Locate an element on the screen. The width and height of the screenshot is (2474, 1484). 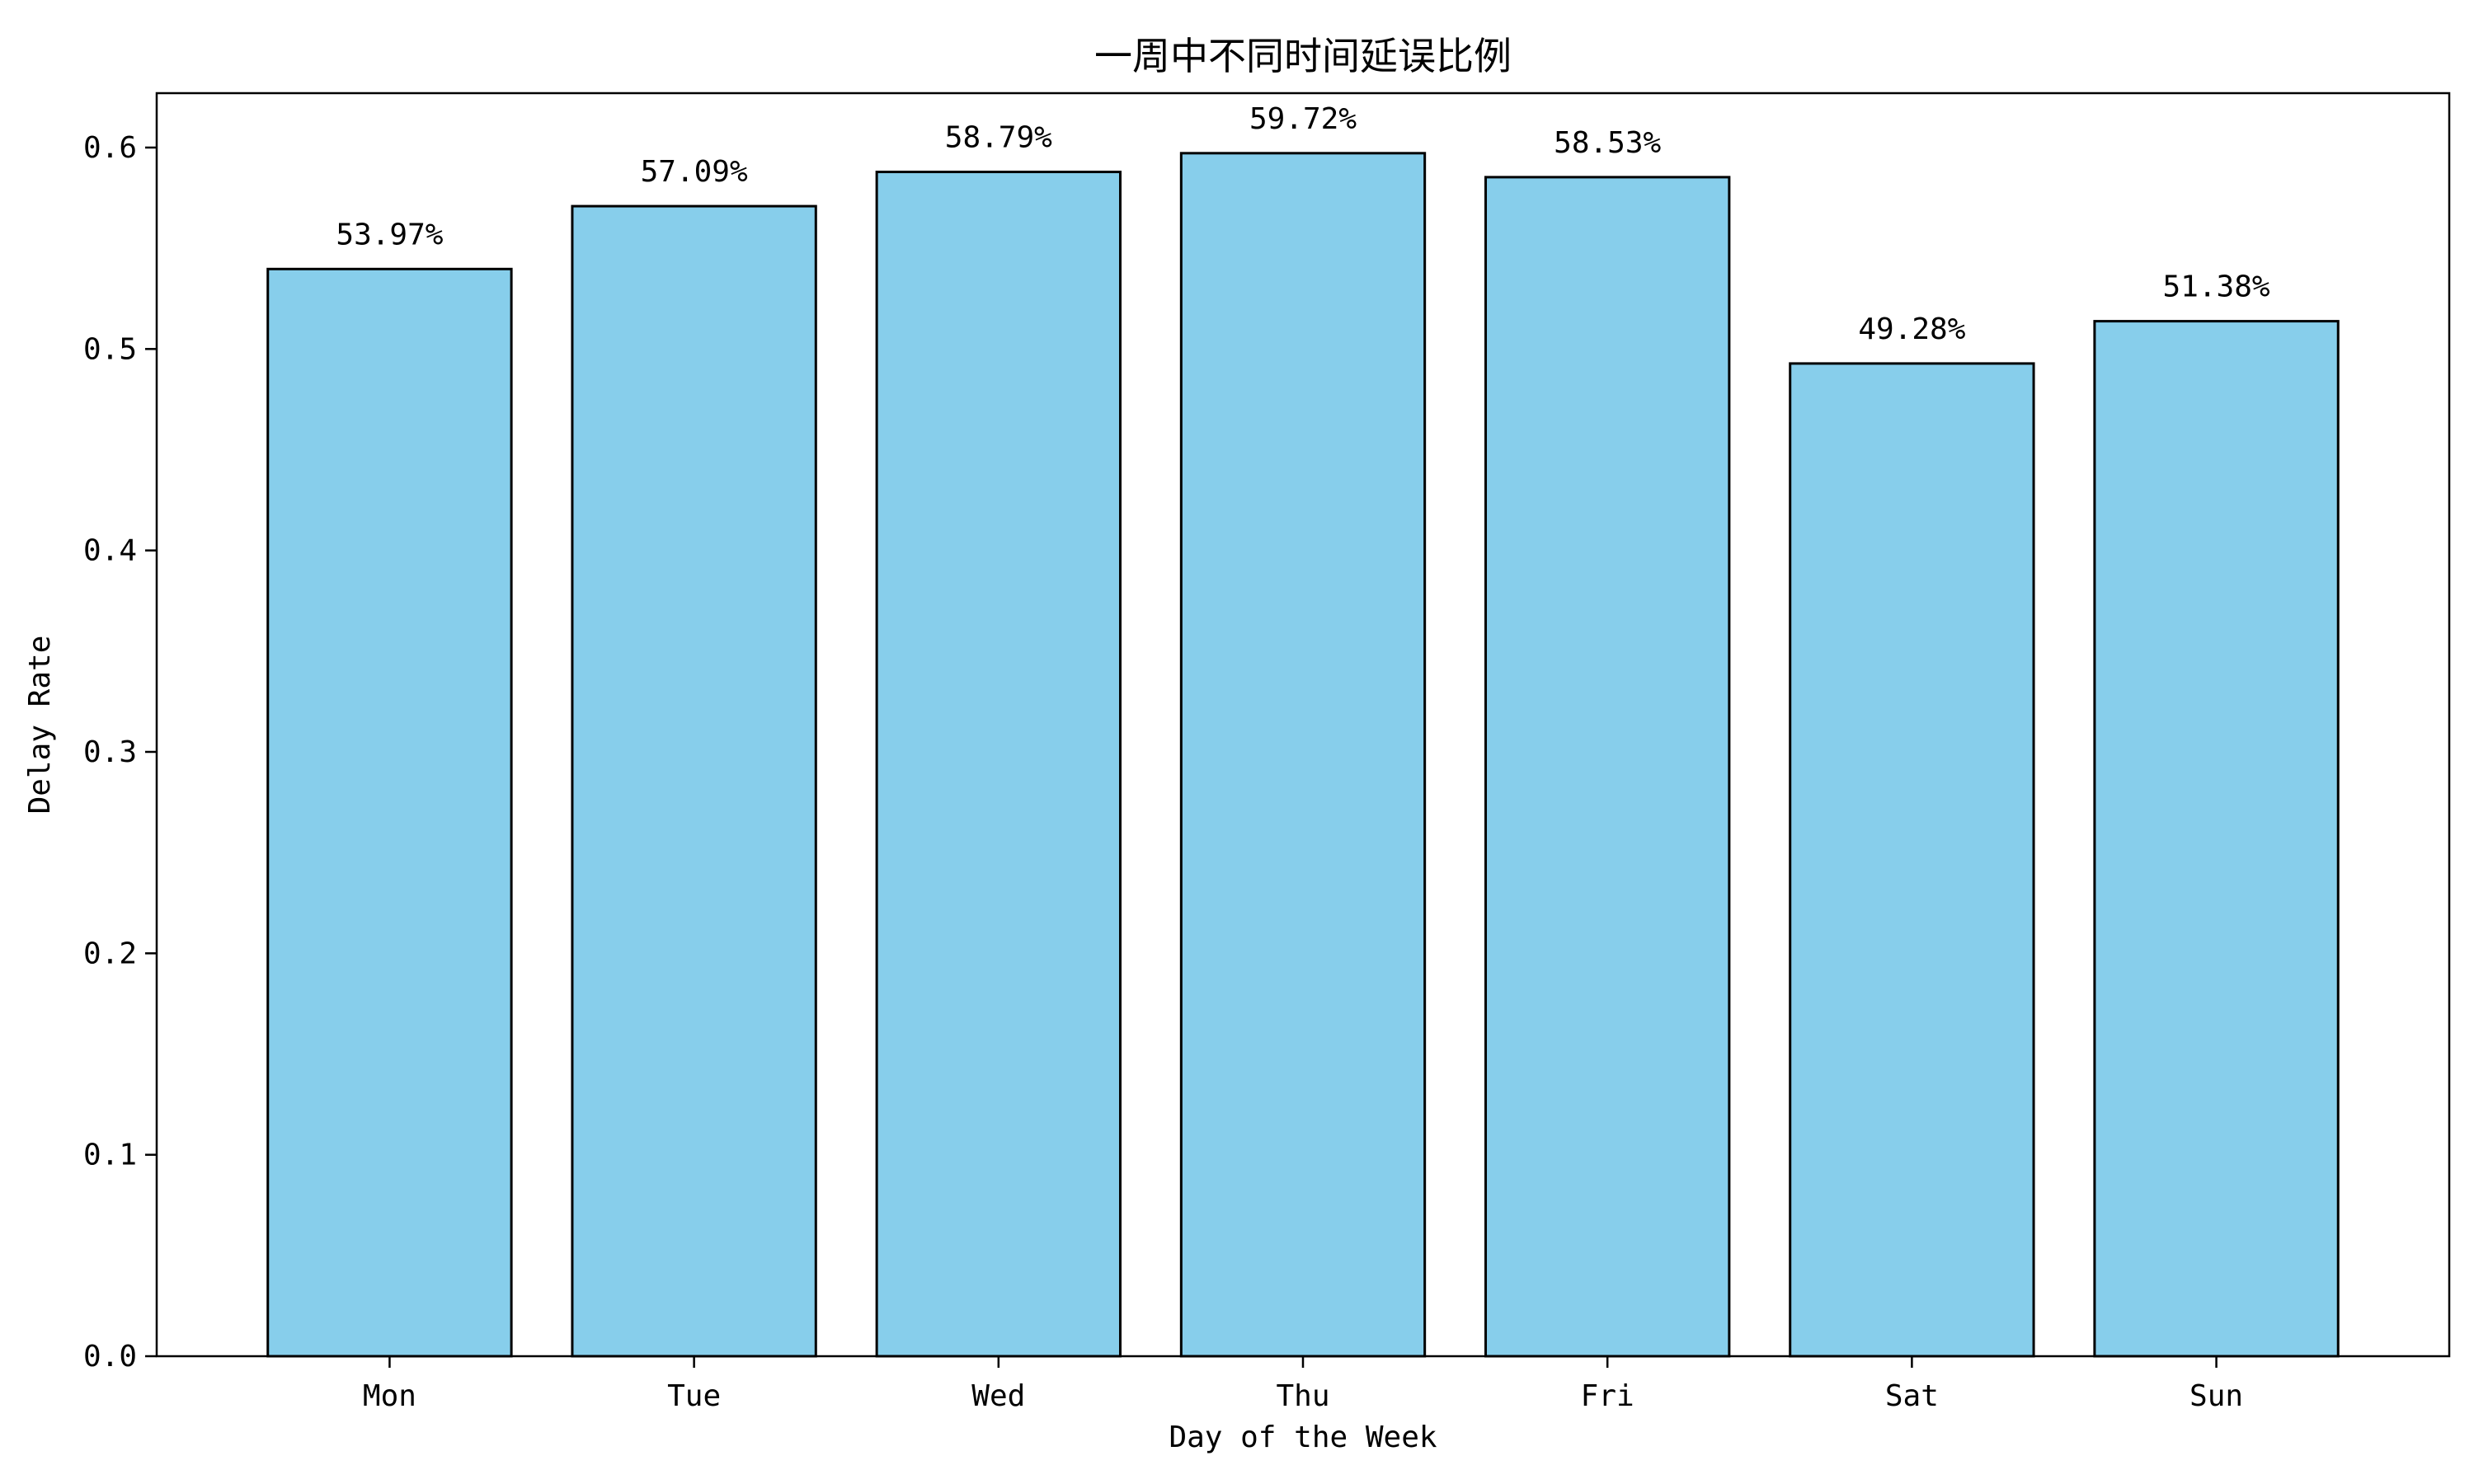
bar-sat is located at coordinates (1912, 860).